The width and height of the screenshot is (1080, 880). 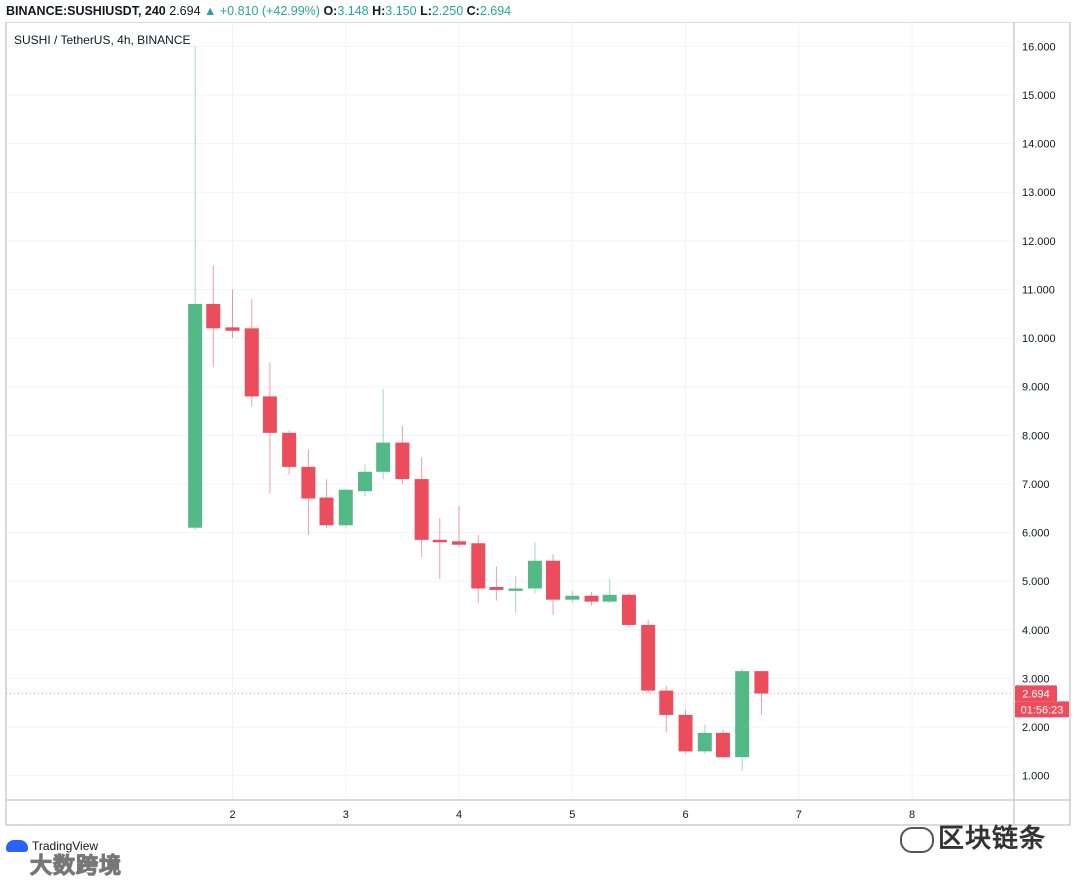 I want to click on symbol-name: BINANCE:SUSHIUSDT, 240, so click(x=86, y=11).